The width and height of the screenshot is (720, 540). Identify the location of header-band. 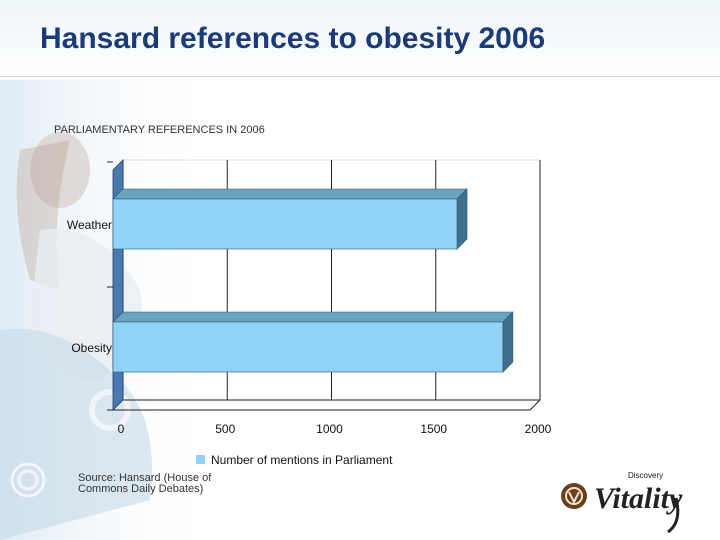
(360, 39).